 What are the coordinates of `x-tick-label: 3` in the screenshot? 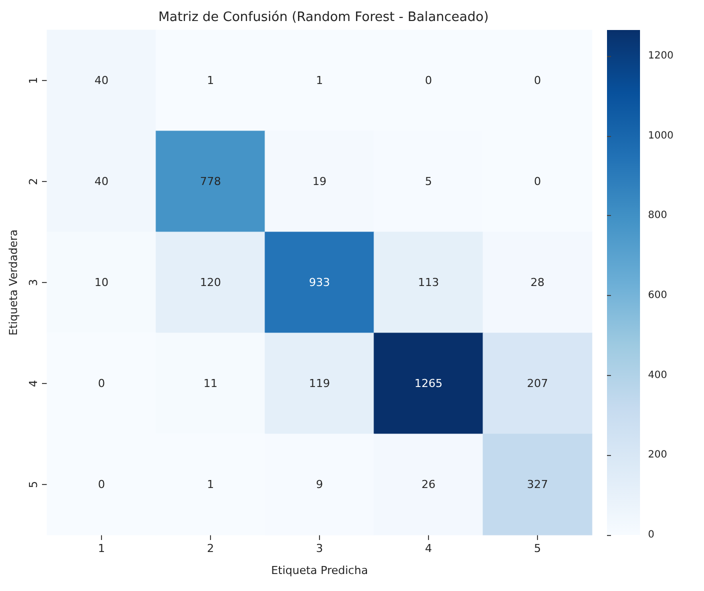 It's located at (319, 548).